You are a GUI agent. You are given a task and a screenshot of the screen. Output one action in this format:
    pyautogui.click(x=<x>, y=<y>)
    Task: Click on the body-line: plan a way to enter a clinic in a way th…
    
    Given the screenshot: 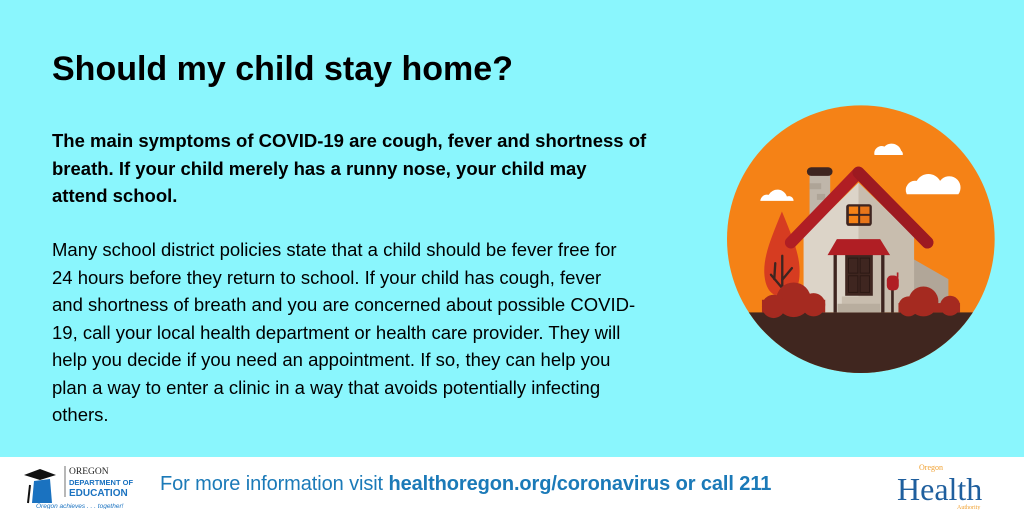 What is the action you would take?
    pyautogui.click(x=326, y=387)
    